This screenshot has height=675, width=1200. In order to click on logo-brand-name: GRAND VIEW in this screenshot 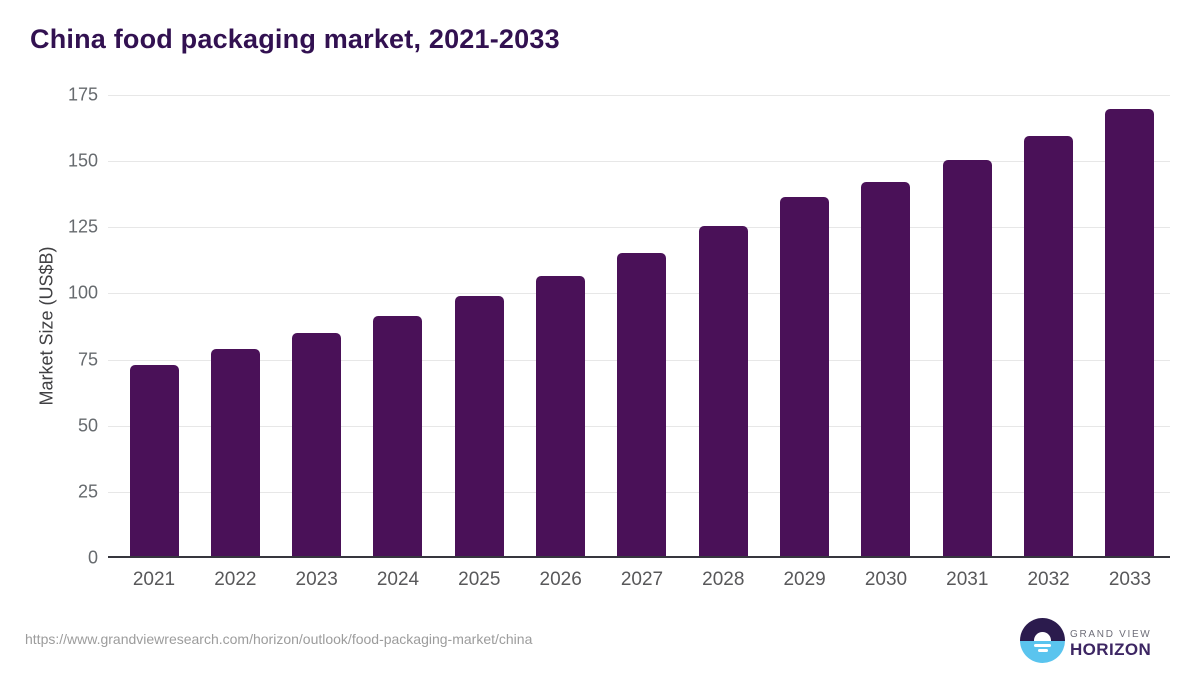, I will do `click(1111, 634)`.